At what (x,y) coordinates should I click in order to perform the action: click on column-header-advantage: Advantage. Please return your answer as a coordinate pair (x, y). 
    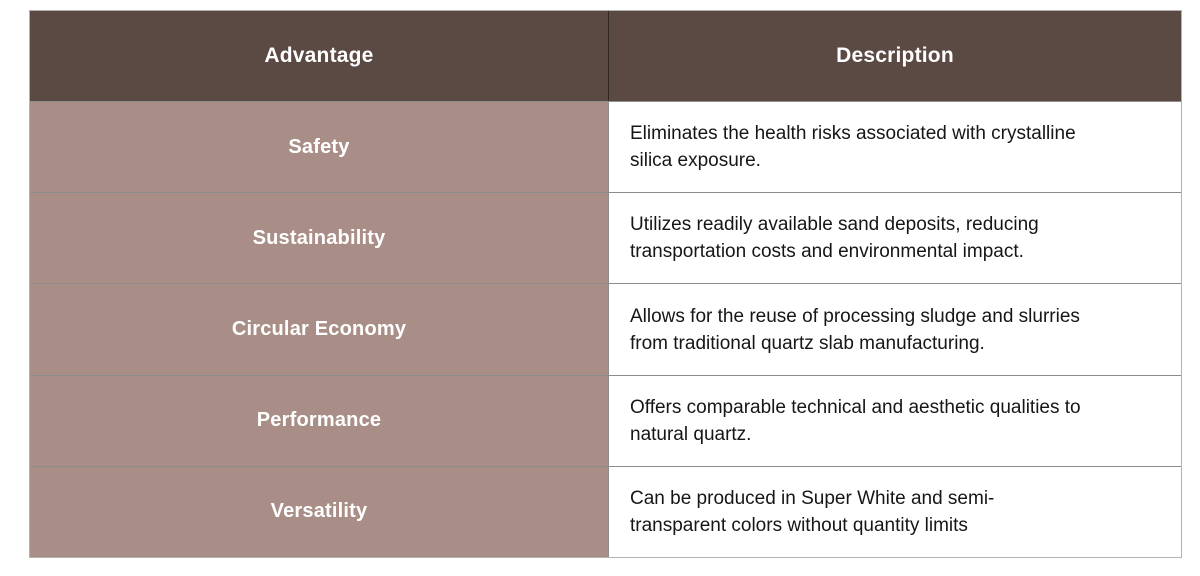
    Looking at the image, I should click on (319, 56).